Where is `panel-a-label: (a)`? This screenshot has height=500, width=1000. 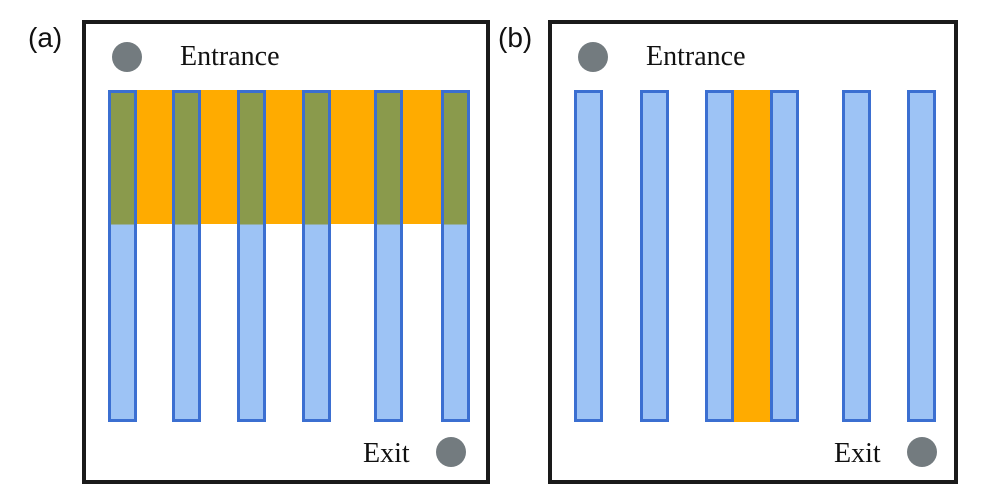 panel-a-label: (a) is located at coordinates (45, 37).